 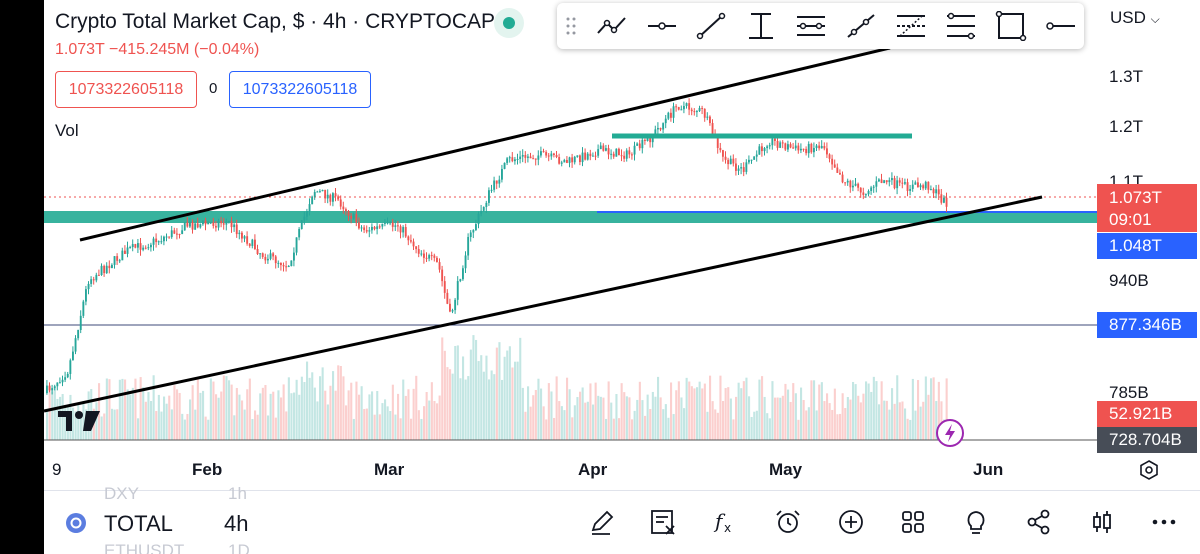 I want to click on symbol-name: TOTAL, so click(x=138, y=523).